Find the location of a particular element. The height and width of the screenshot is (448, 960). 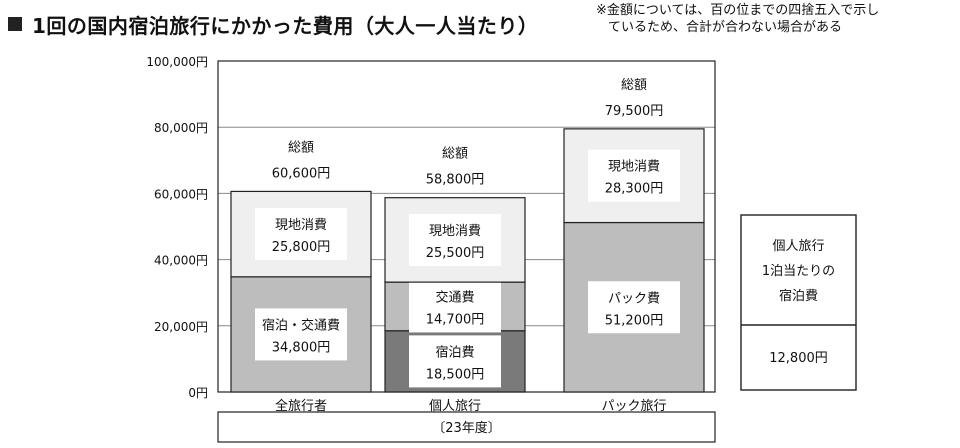

segment-value-label: 25,500円 is located at coordinates (455, 253).